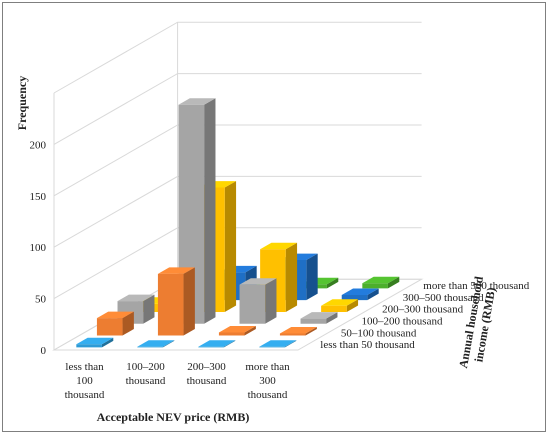  Describe the element at coordinates (476, 286) in the screenshot. I see `depth-tick-label: more than 500 thousand` at that location.